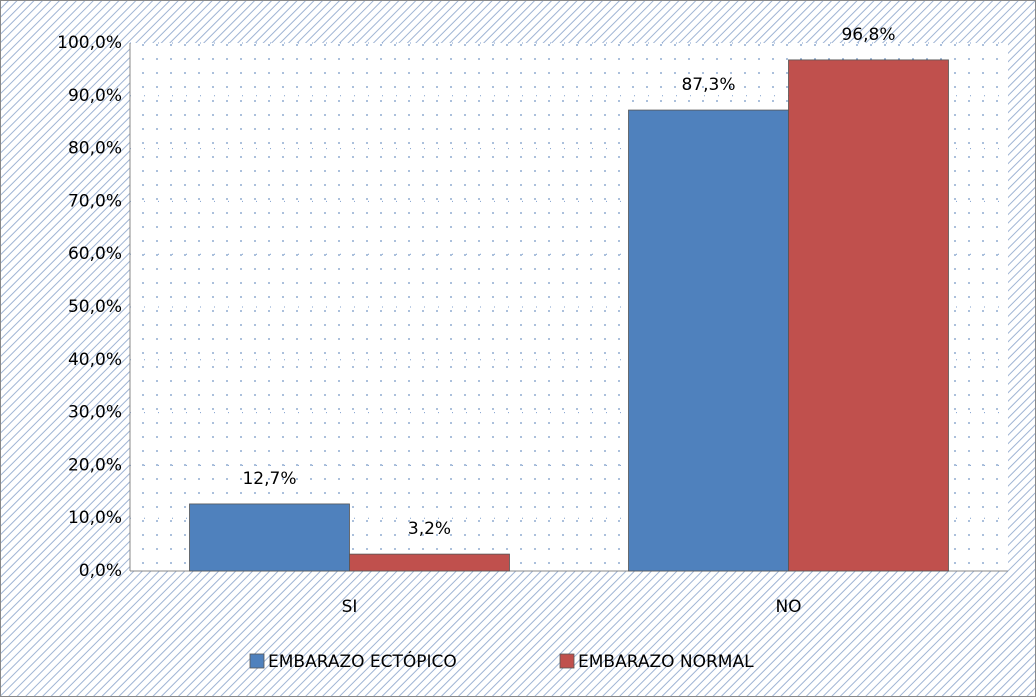  What do you see at coordinates (95, 307) in the screenshot?
I see `y-tick-label: 50,0%` at bounding box center [95, 307].